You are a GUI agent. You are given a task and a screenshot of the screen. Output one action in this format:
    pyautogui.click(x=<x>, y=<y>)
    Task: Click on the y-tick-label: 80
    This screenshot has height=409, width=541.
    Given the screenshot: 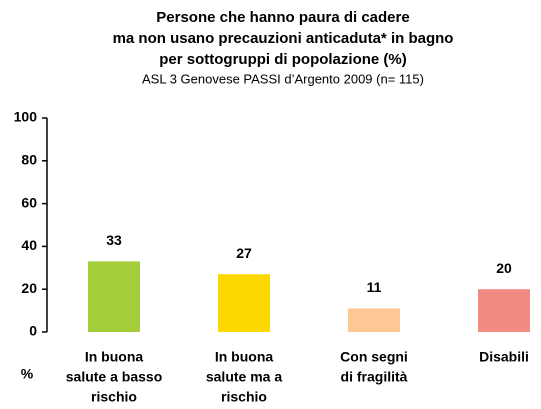 What is the action you would take?
    pyautogui.click(x=29, y=160)
    